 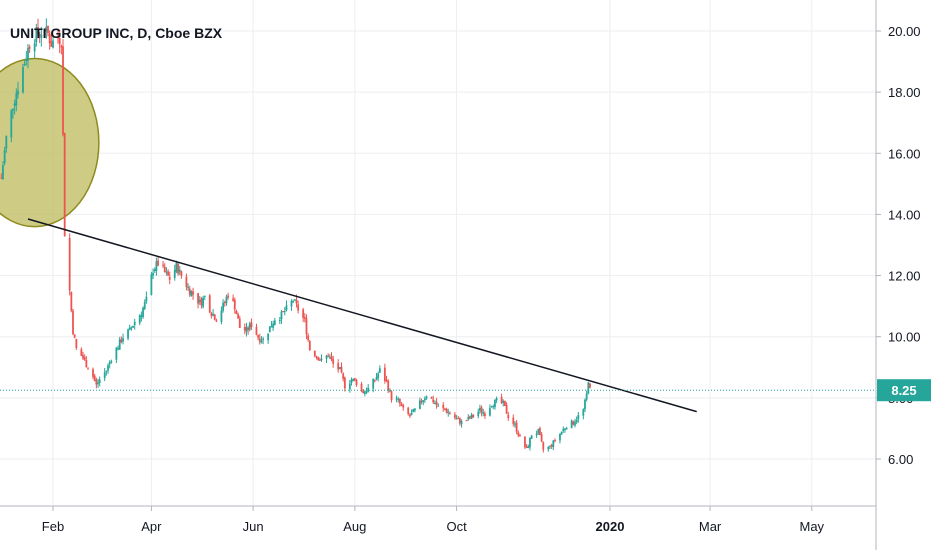 What do you see at coordinates (50, 142) in the screenshot?
I see `ellipse-annotation` at bounding box center [50, 142].